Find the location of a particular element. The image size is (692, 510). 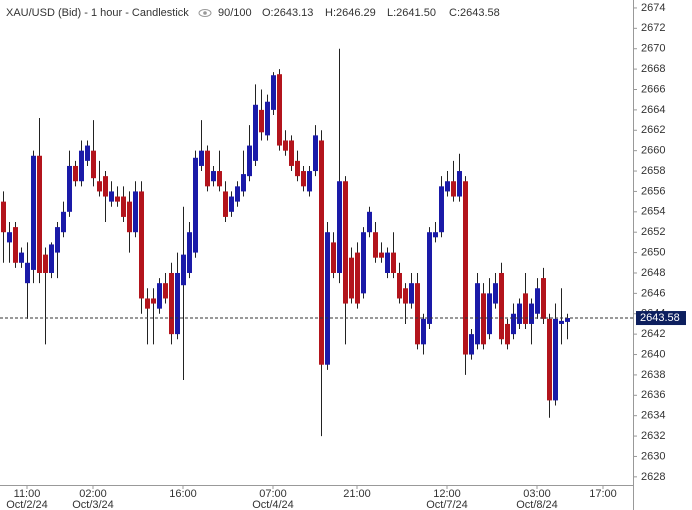

y-tick-label: 2646 is located at coordinates (653, 293).